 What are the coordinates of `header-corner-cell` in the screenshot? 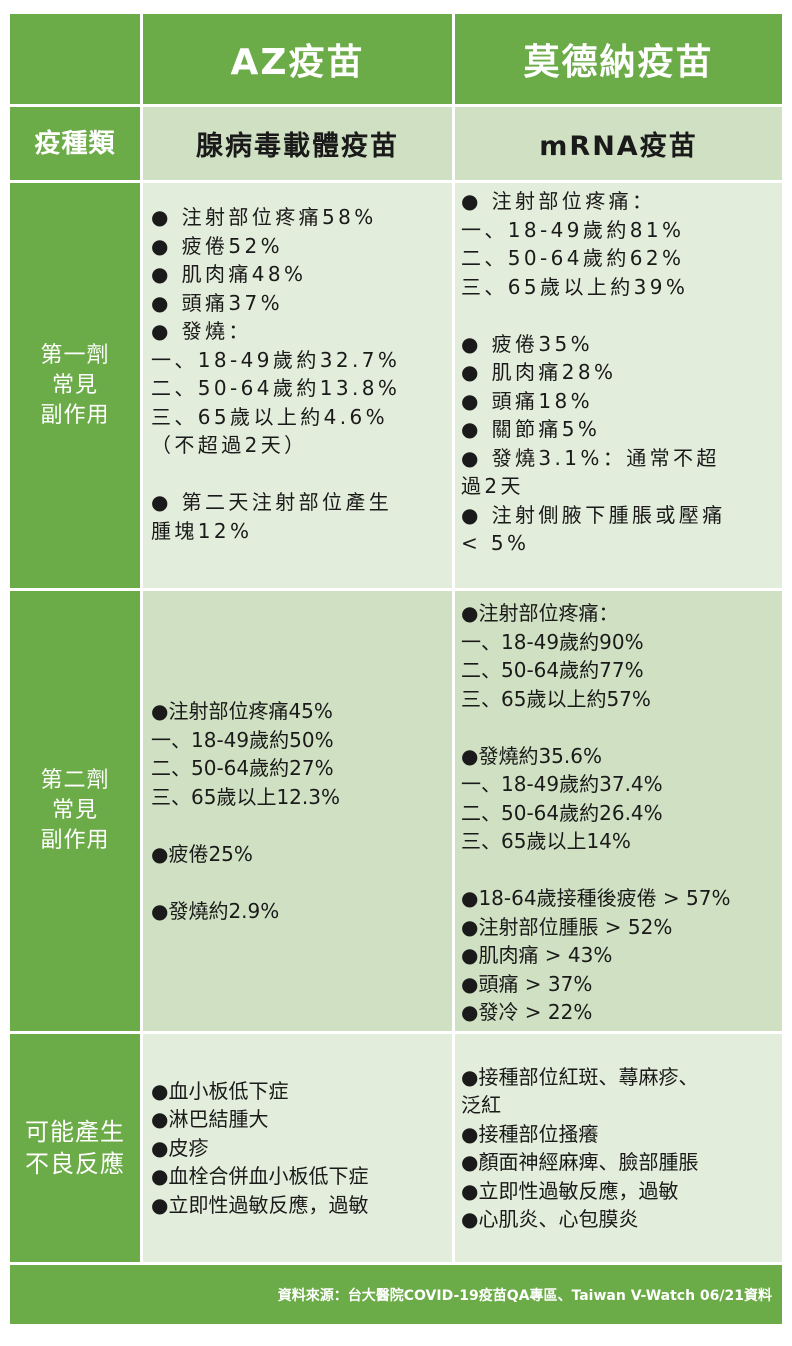 It's located at (75, 59).